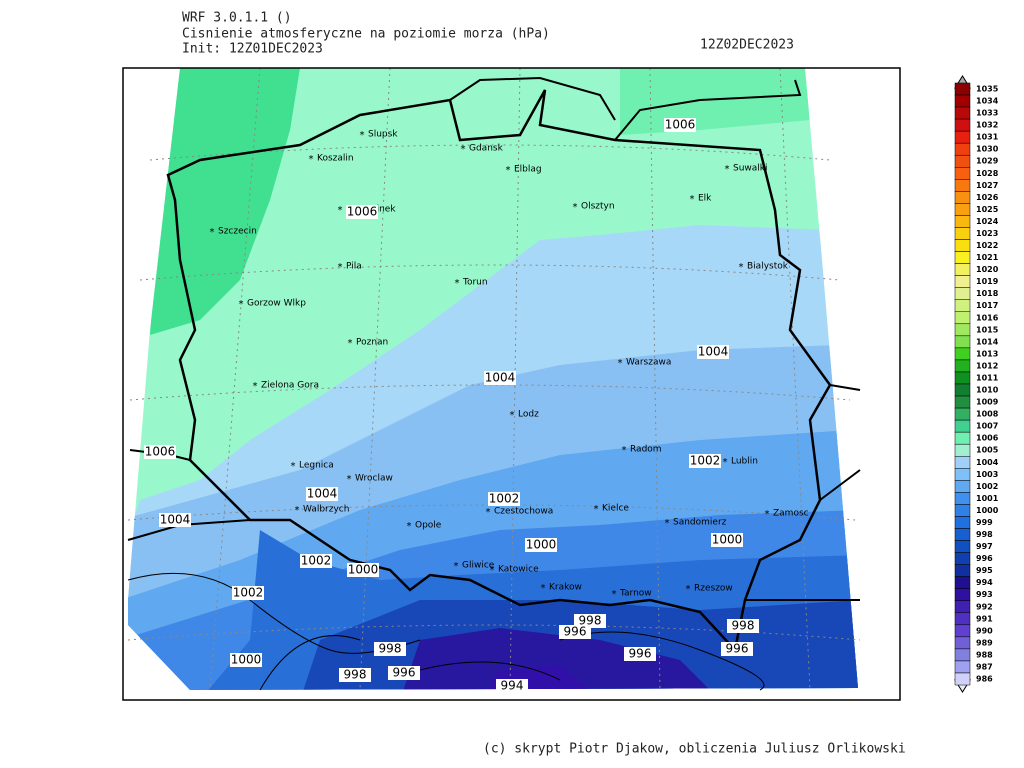  What do you see at coordinates (987, 293) in the screenshot?
I see `colorbar-label: 1018` at bounding box center [987, 293].